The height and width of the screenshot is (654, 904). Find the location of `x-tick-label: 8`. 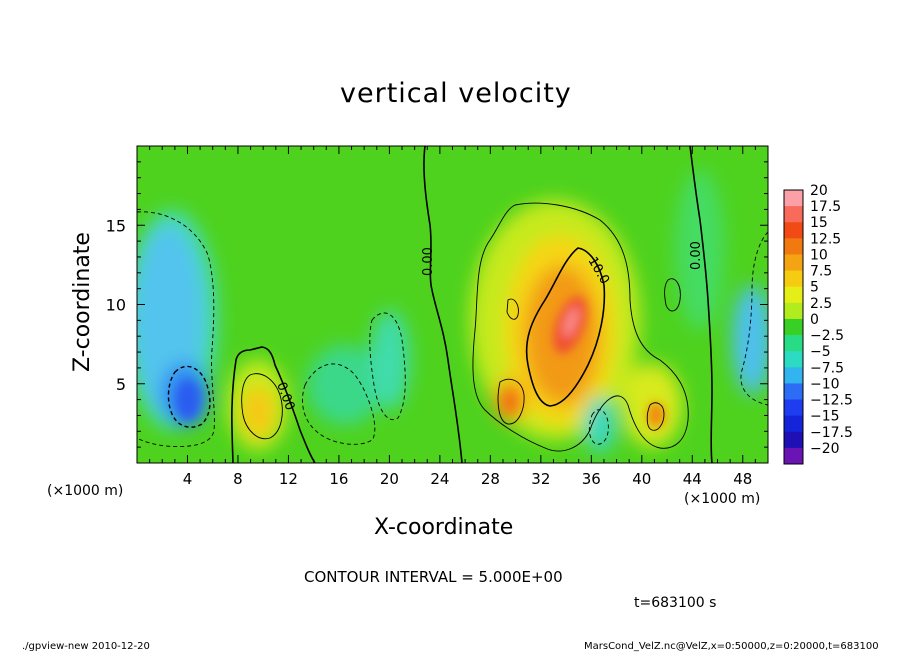

x-tick-label: 8 is located at coordinates (238, 479).